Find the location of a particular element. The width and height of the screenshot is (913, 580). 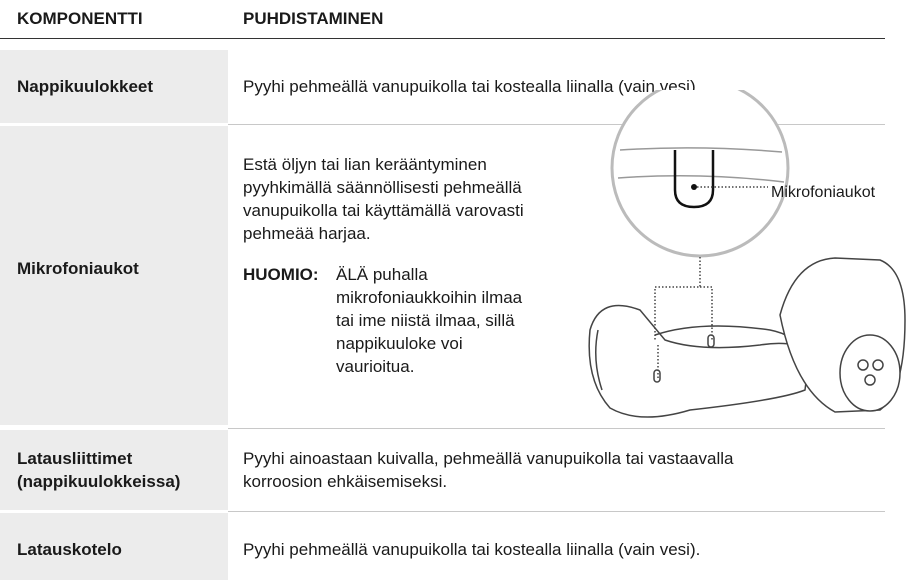

callout-label: Mikrofoniaukot is located at coordinates (823, 192).